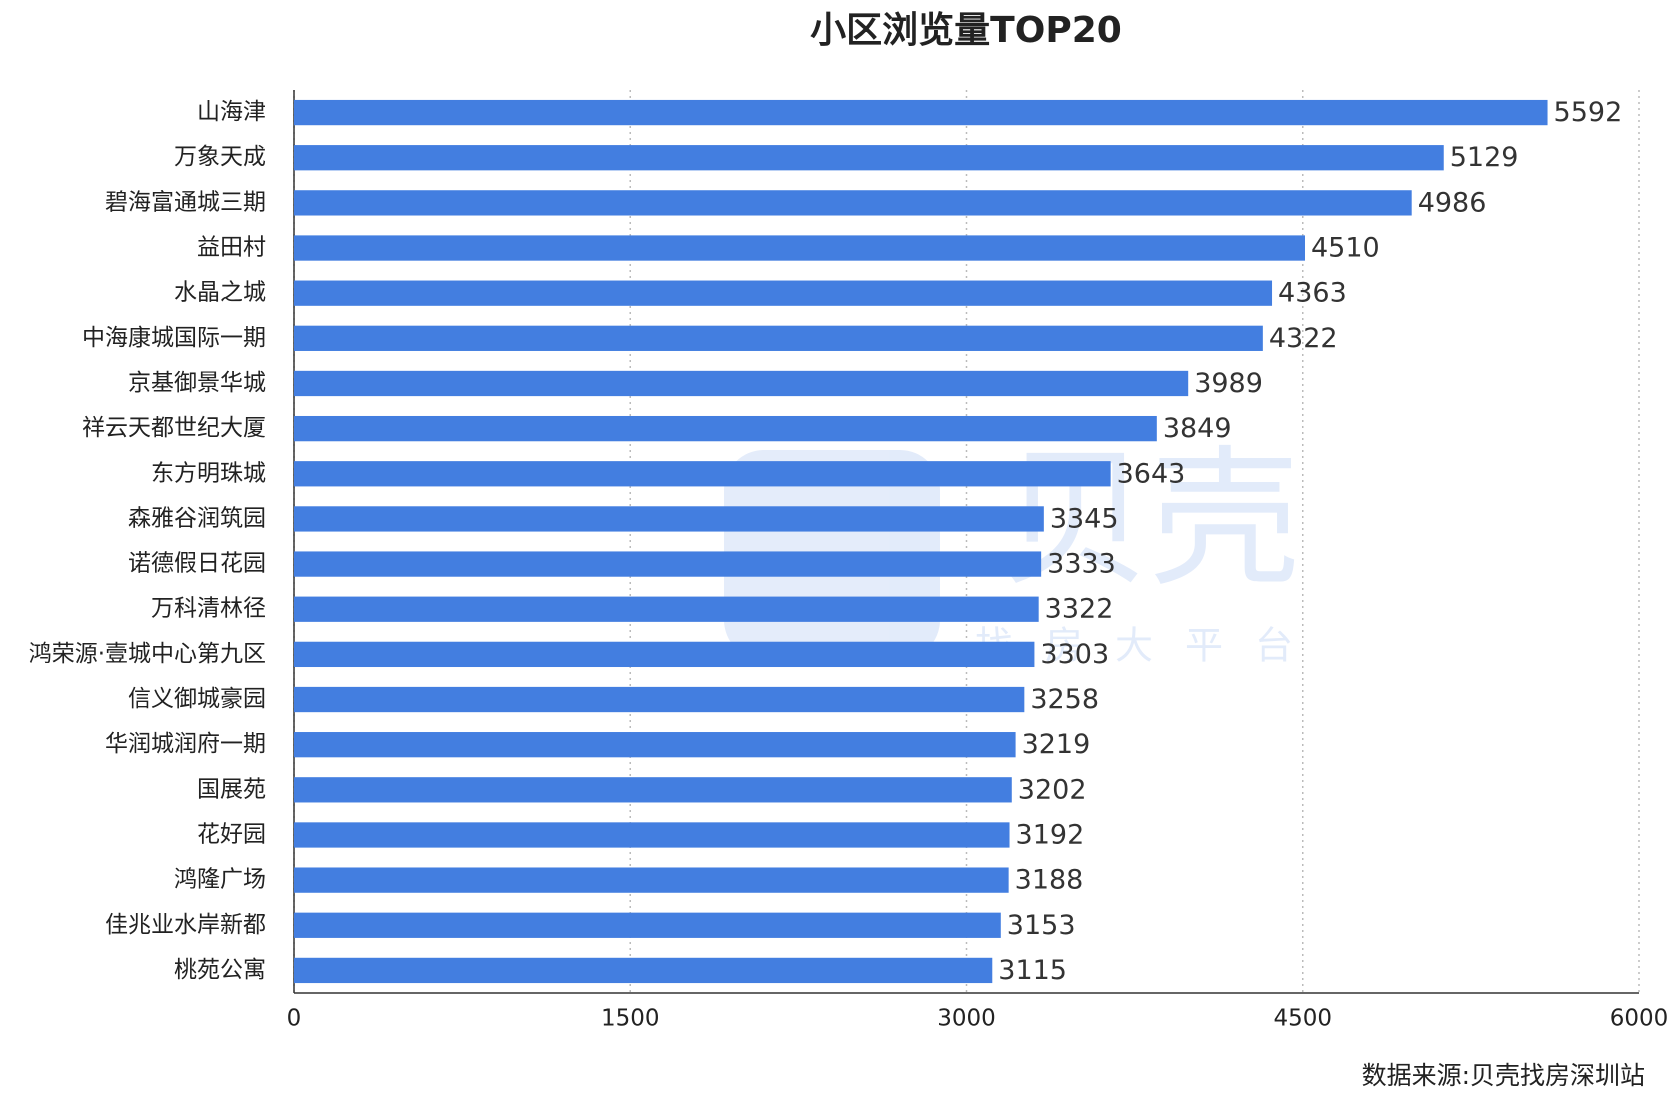 Image resolution: width=1670 pixels, height=1104 pixels. What do you see at coordinates (231, 248) in the screenshot?
I see `y-tick-label: 益田村` at bounding box center [231, 248].